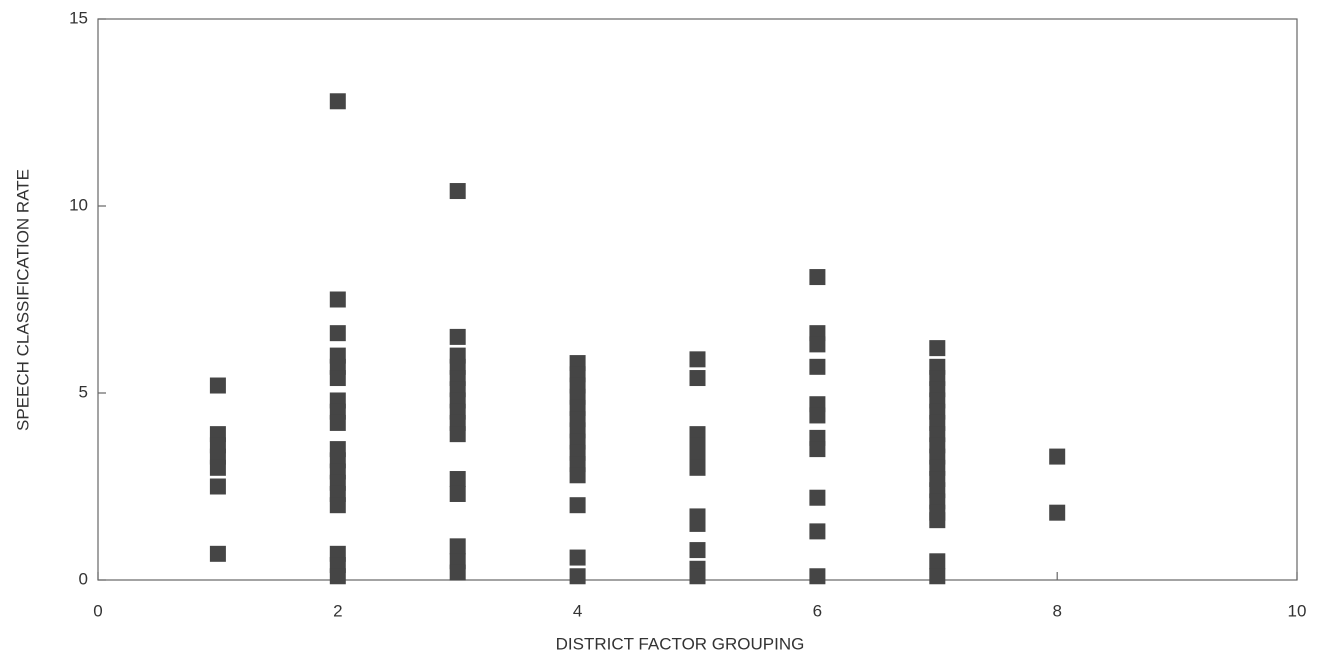 This screenshot has width=1327, height=661. Describe the element at coordinates (78, 204) in the screenshot. I see `y-tick-label: 10` at that location.